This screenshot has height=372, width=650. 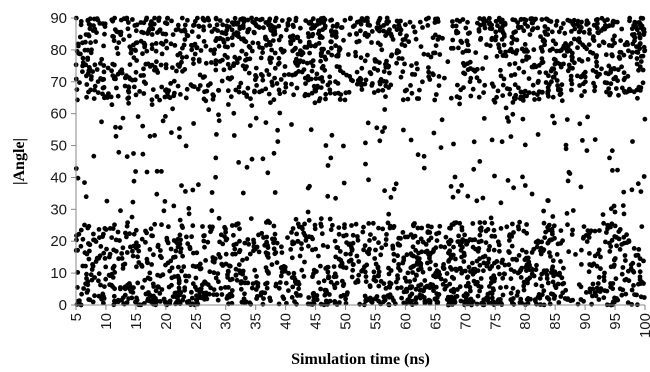 What do you see at coordinates (359, 321) in the screenshot?
I see `x-ticks: 5 10 15 20 25 30 35 40 45 50 55 60 65 70 75 80 85 90 95 100` at bounding box center [359, 321].